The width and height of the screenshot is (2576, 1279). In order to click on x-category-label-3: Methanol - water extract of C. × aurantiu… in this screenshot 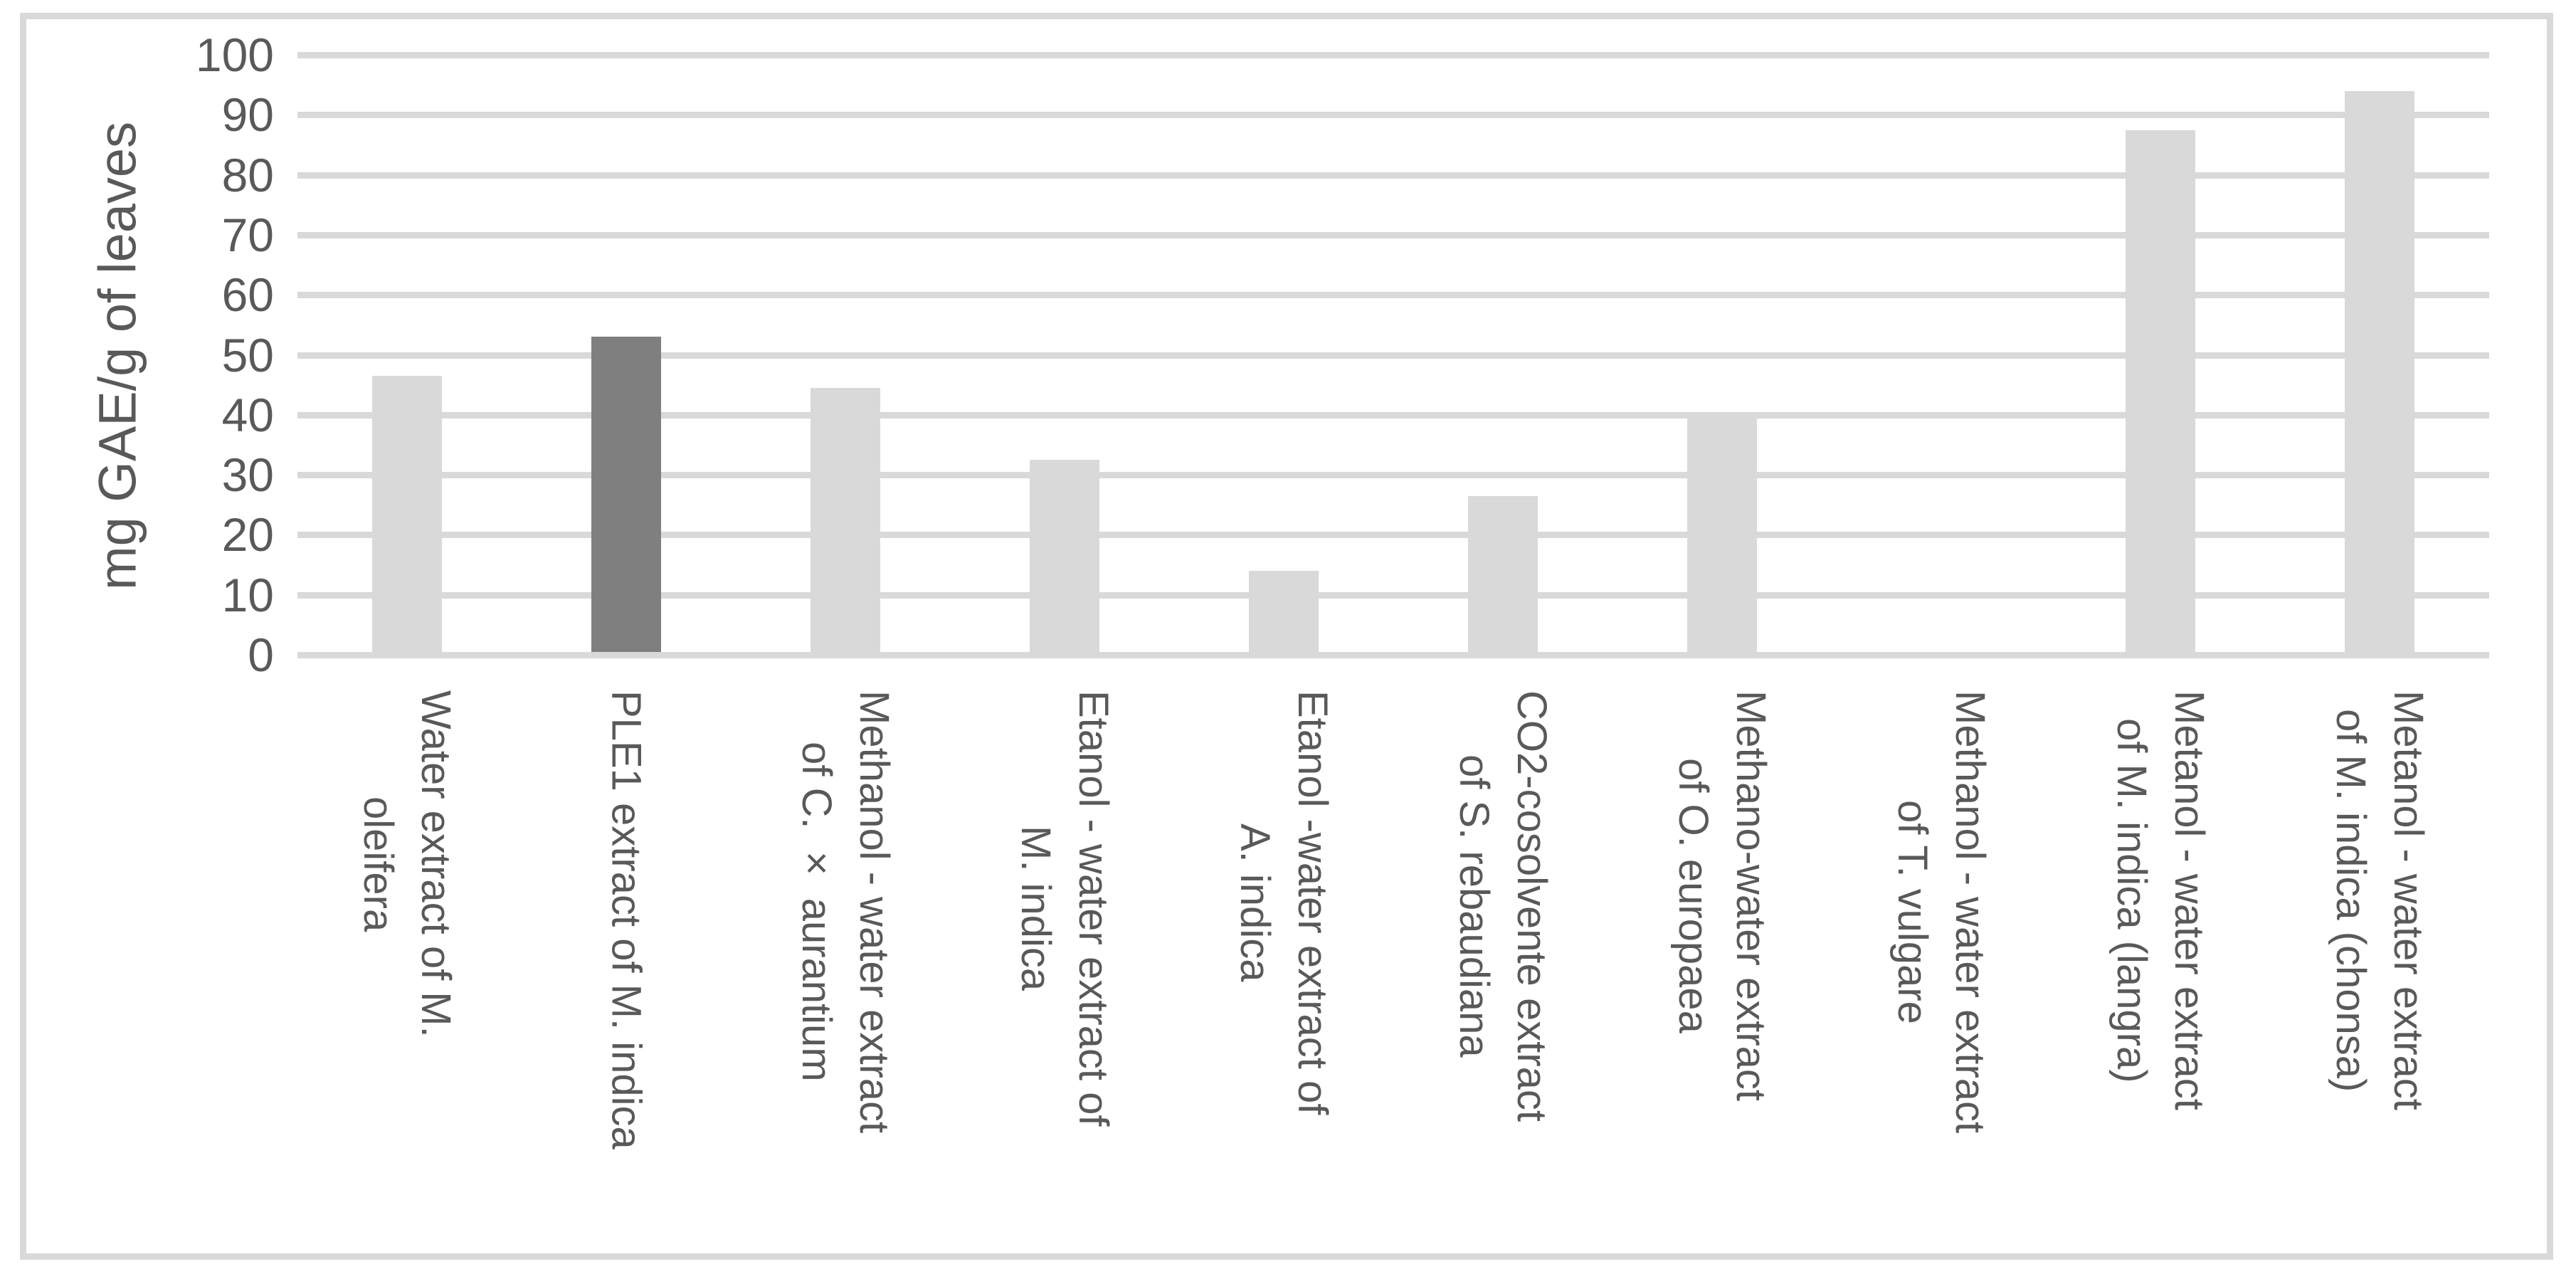, I will do `click(846, 912)`.